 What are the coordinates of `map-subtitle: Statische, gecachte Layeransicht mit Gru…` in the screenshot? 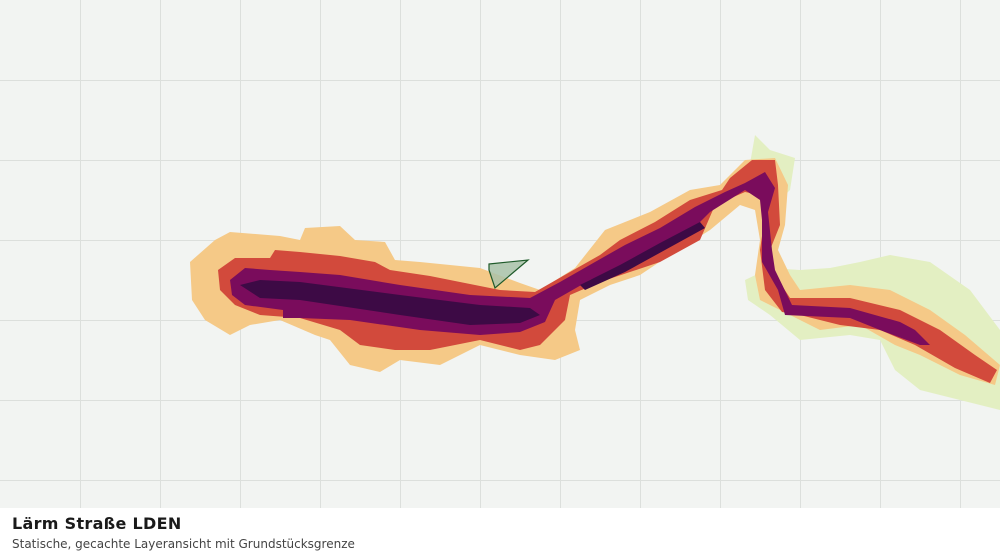 It's located at (183, 544).